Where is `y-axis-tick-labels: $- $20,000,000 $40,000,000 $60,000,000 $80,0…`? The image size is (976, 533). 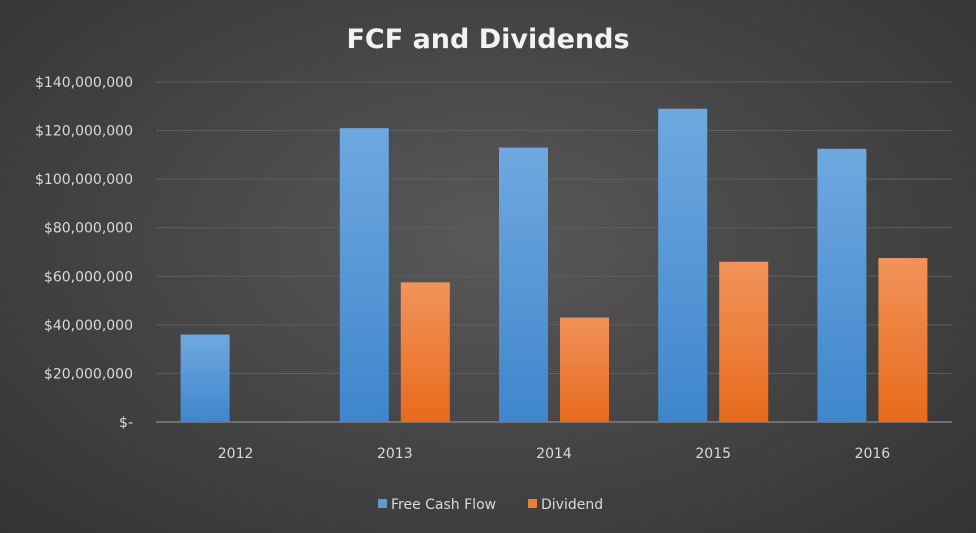 y-axis-tick-labels: $- $20,000,000 $40,000,000 $60,000,000 $80,0… is located at coordinates (84, 253).